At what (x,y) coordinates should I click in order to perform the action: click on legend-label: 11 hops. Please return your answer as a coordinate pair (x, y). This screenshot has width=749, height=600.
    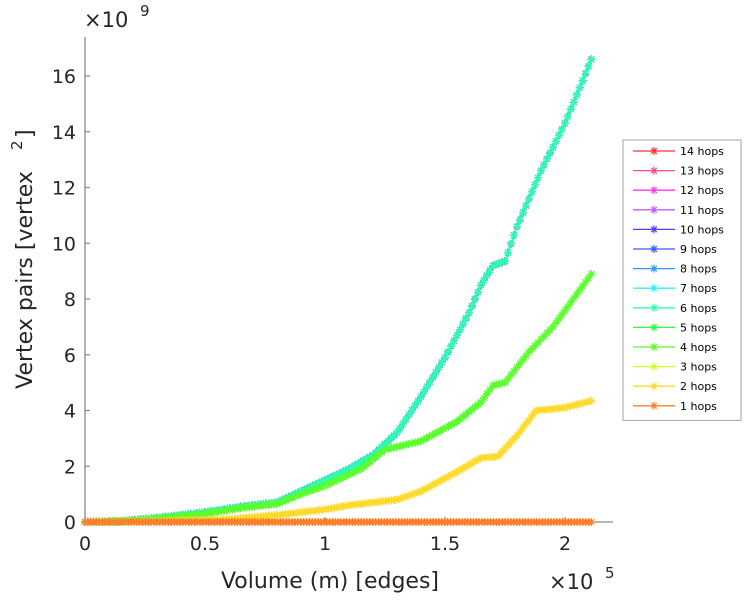
    Looking at the image, I should click on (702, 210).